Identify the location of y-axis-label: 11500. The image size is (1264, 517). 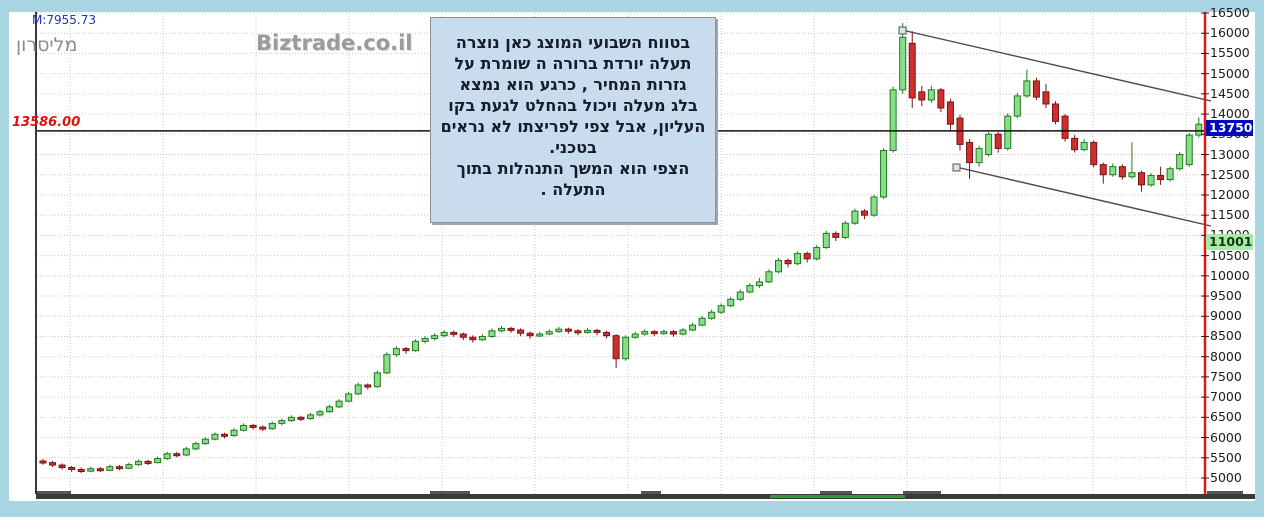
(1230, 215).